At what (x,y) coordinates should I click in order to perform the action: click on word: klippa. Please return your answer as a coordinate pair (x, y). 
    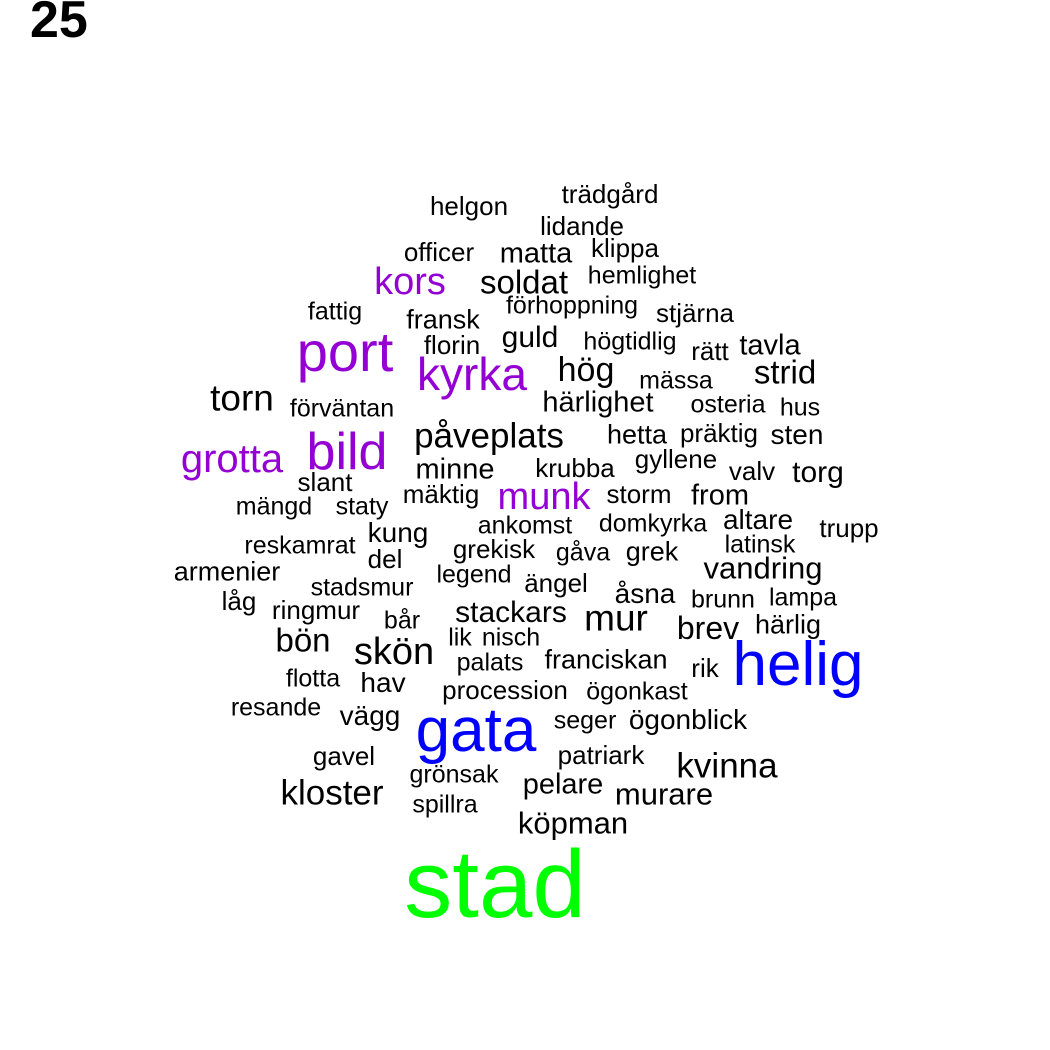
    Looking at the image, I should click on (625, 248).